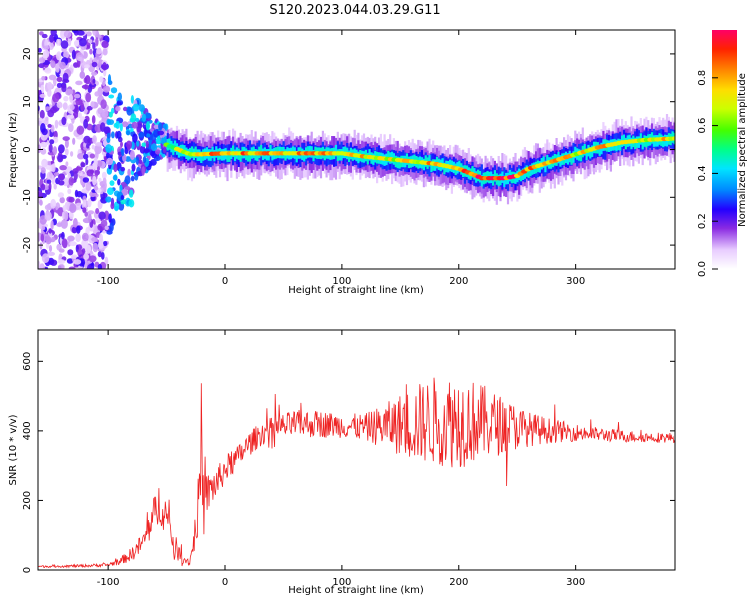 This screenshot has height=600, width=750. I want to click on y-tick-label: 600, so click(27, 361).